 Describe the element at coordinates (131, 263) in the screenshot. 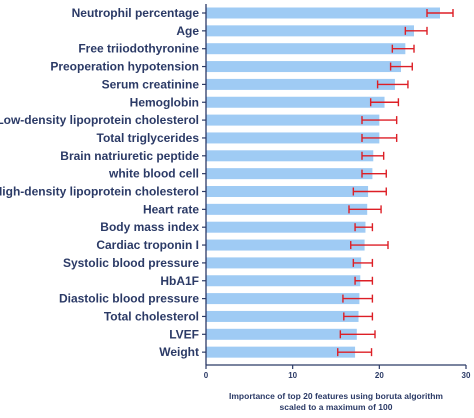

I see `category-label: Systolic blood pressure` at that location.